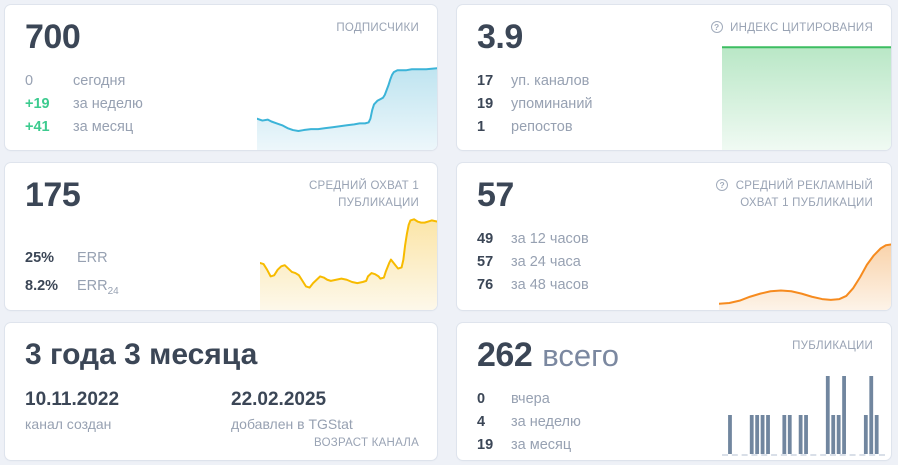 Image resolution: width=898 pixels, height=465 pixels. I want to click on stat-row-reposts: 1 репостов, so click(684, 127).